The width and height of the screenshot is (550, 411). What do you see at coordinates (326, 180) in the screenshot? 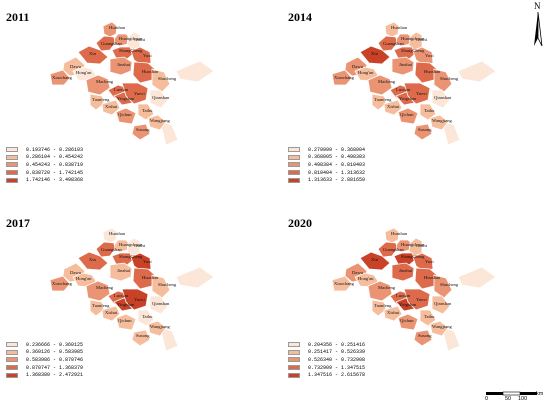
I see `legend-row: 1.313633 - 2.881650` at bounding box center [326, 180].